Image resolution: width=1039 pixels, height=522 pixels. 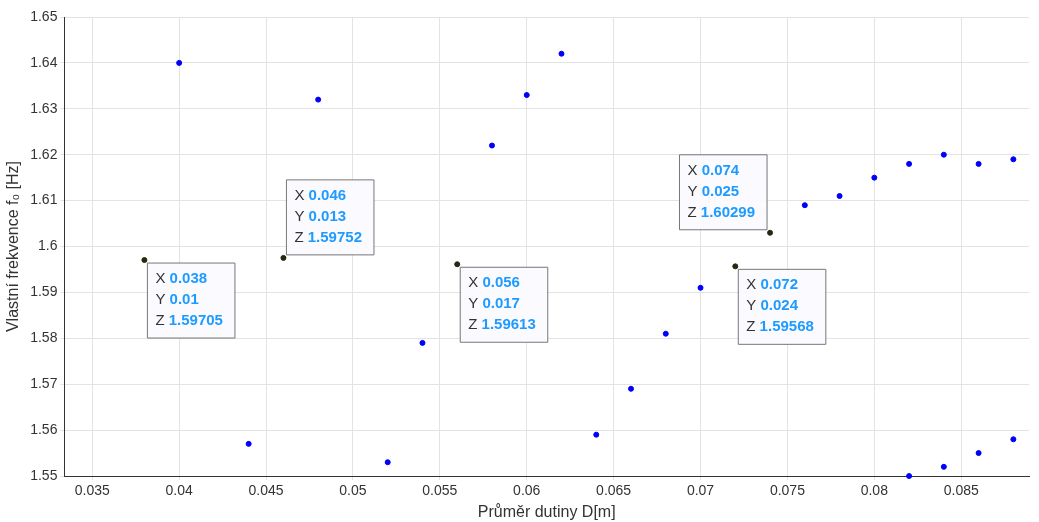 I want to click on x-tick-label: 0.06, so click(x=527, y=490).